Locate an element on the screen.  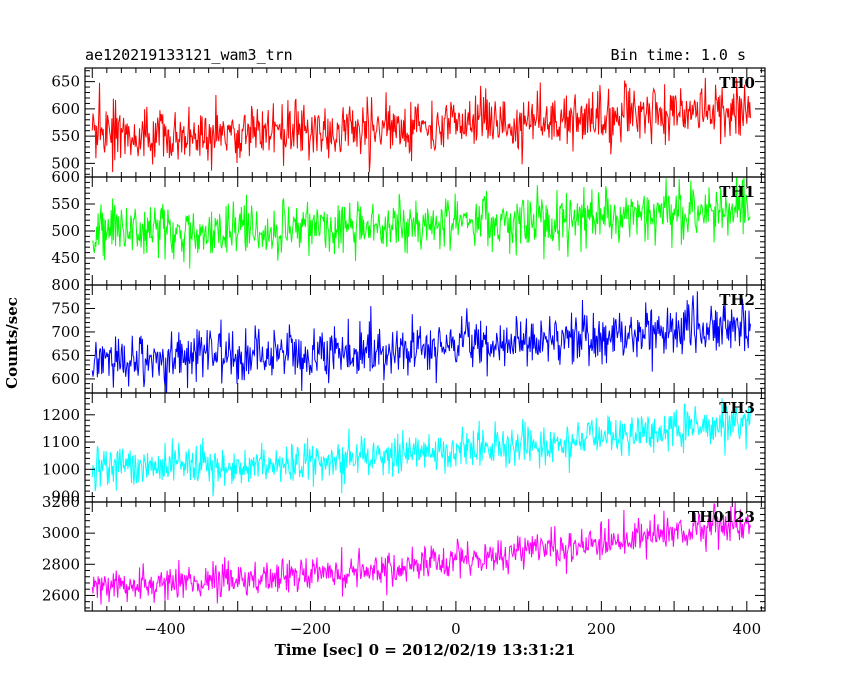
x-tick-label: −400 is located at coordinates (164, 629).